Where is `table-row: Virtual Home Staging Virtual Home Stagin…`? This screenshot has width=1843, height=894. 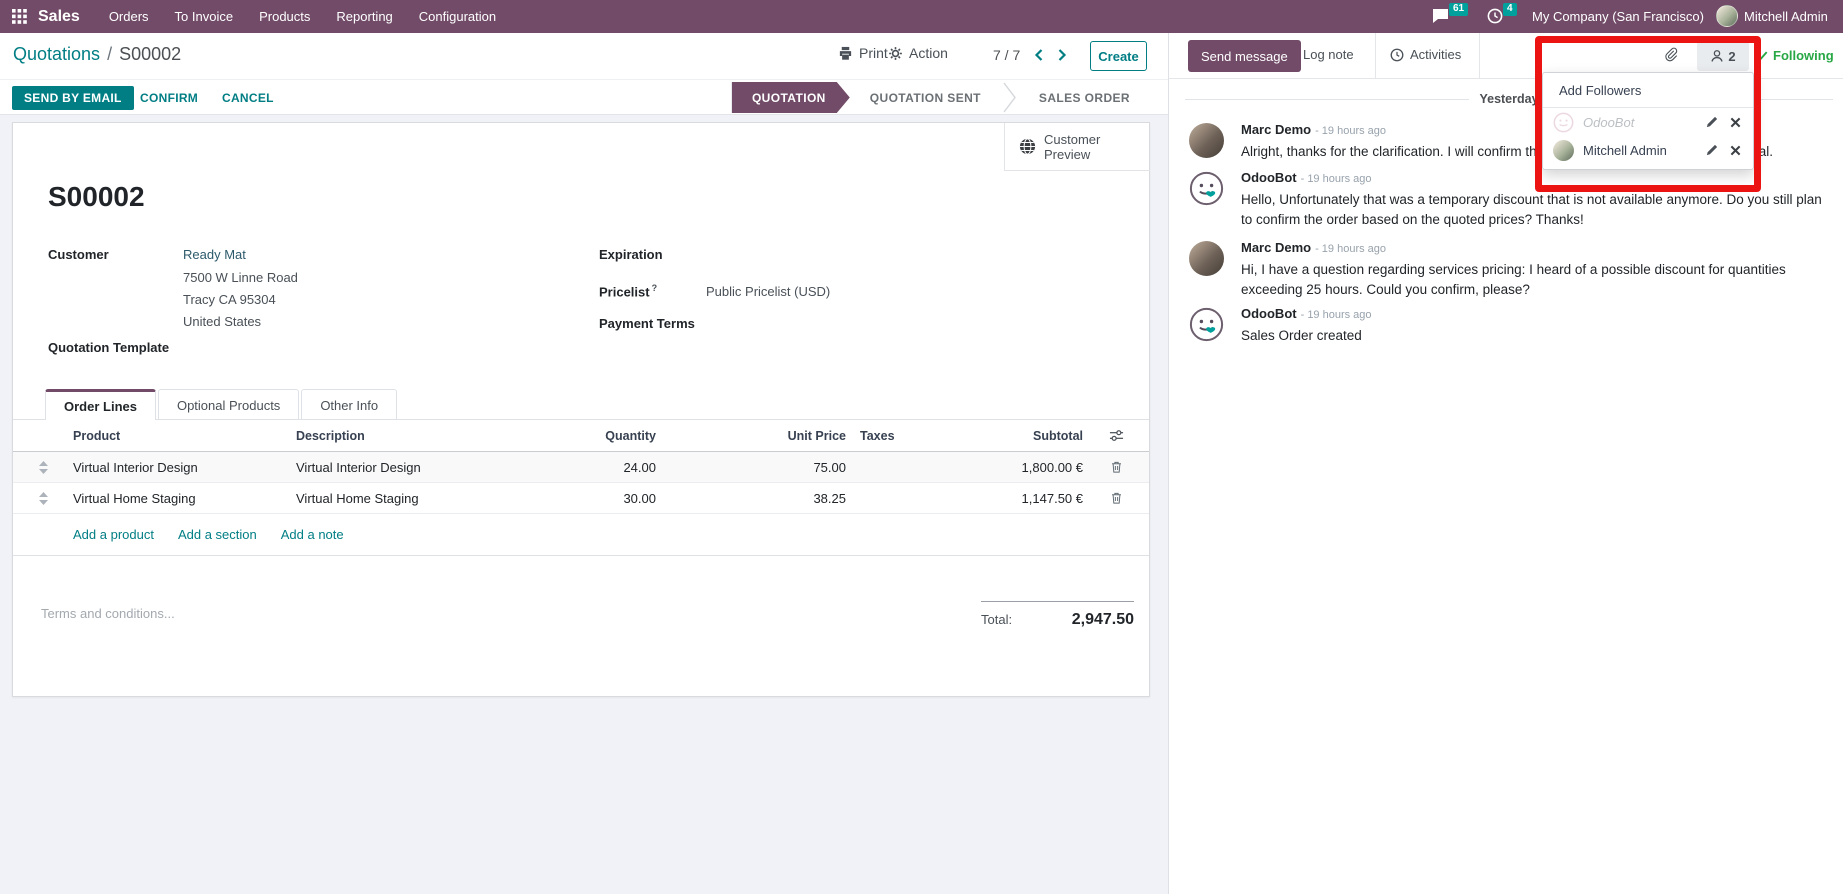 table-row: Virtual Home Staging Virtual Home Stagin… is located at coordinates (581, 498).